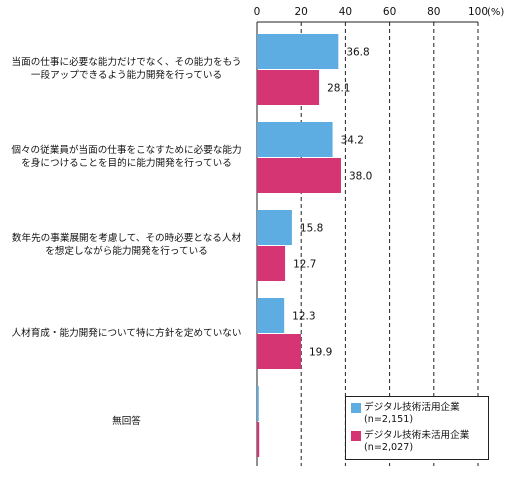 The width and height of the screenshot is (521, 477). I want to click on data-label: 38.0, so click(360, 177).